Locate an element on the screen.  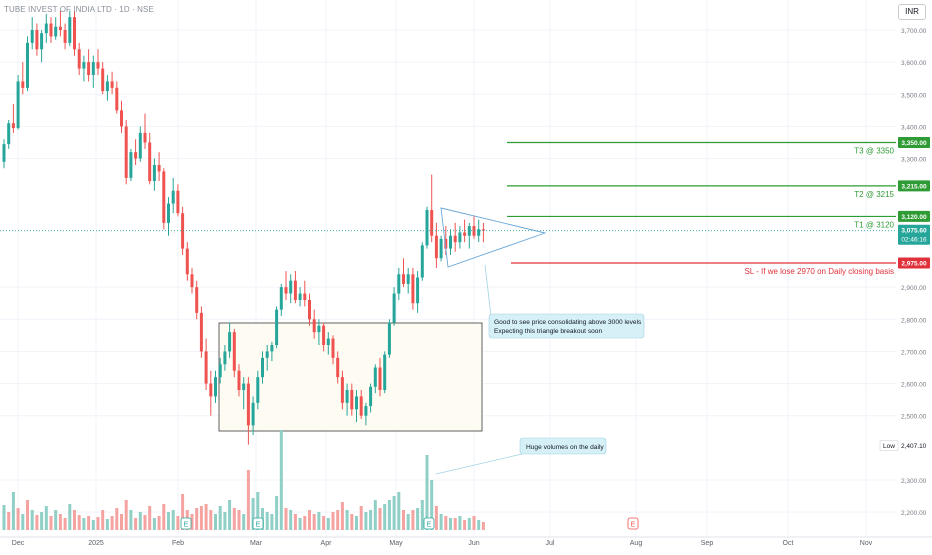
time-tick-label: Jun is located at coordinates (473, 543).